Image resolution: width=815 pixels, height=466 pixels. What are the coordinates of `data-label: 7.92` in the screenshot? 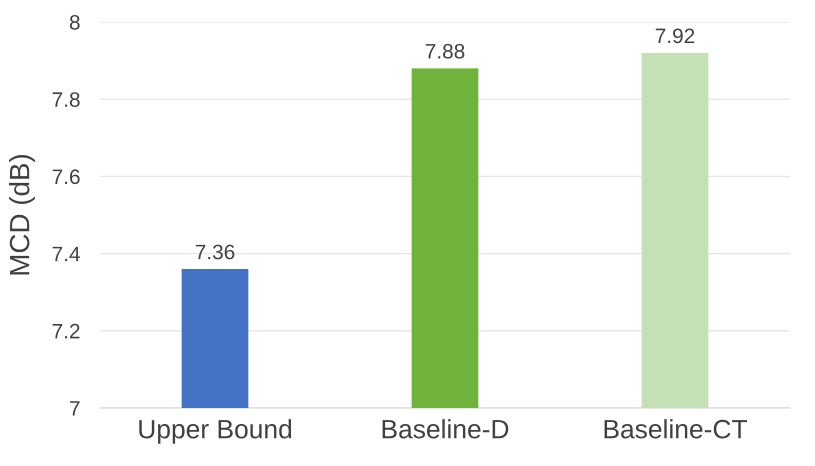 It's located at (675, 36).